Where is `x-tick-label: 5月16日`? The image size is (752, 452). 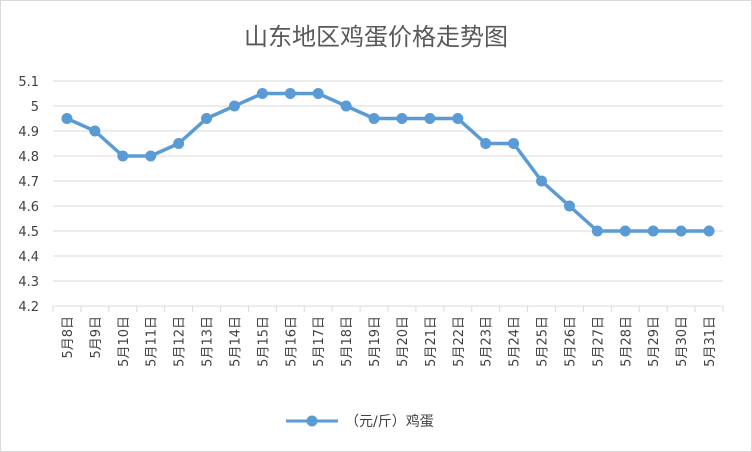
x-tick-label: 5月16日 is located at coordinates (291, 341).